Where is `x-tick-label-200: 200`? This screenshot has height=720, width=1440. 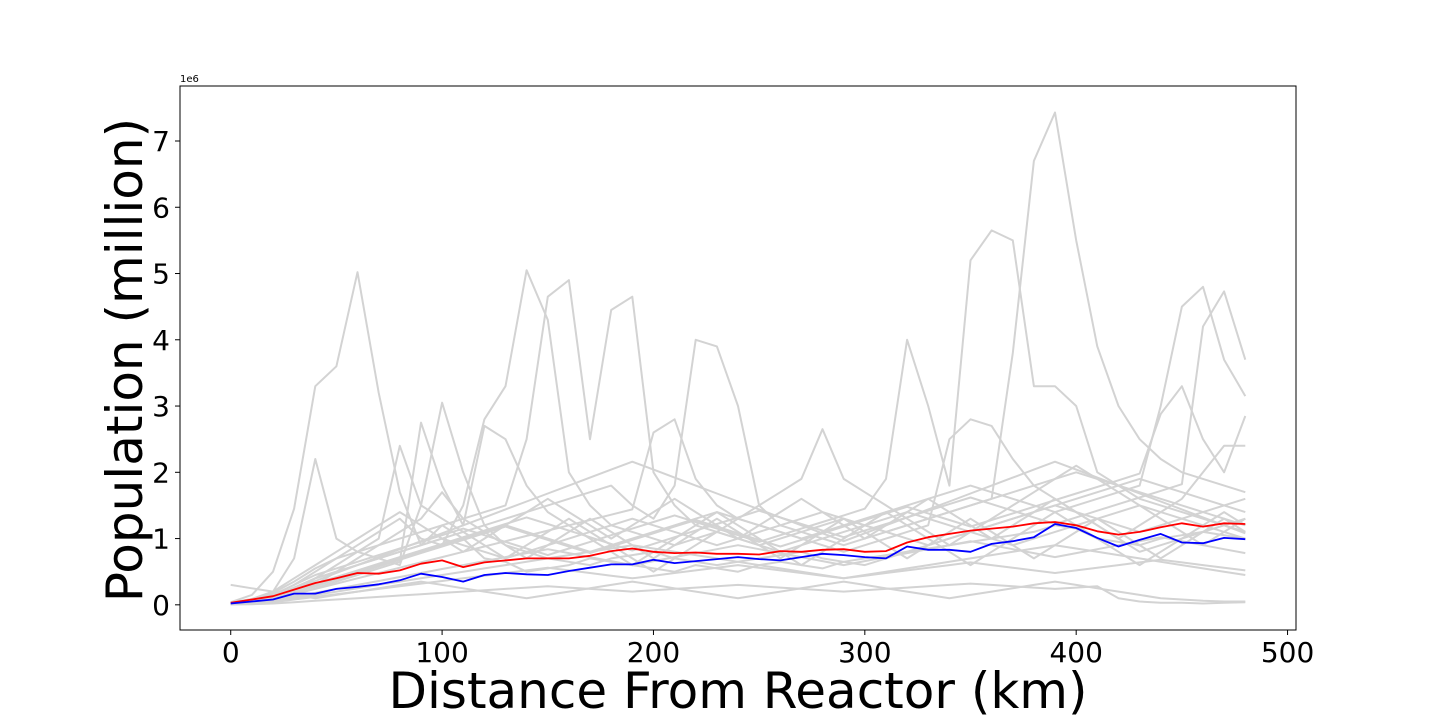
x-tick-label-200: 200 is located at coordinates (653, 652).